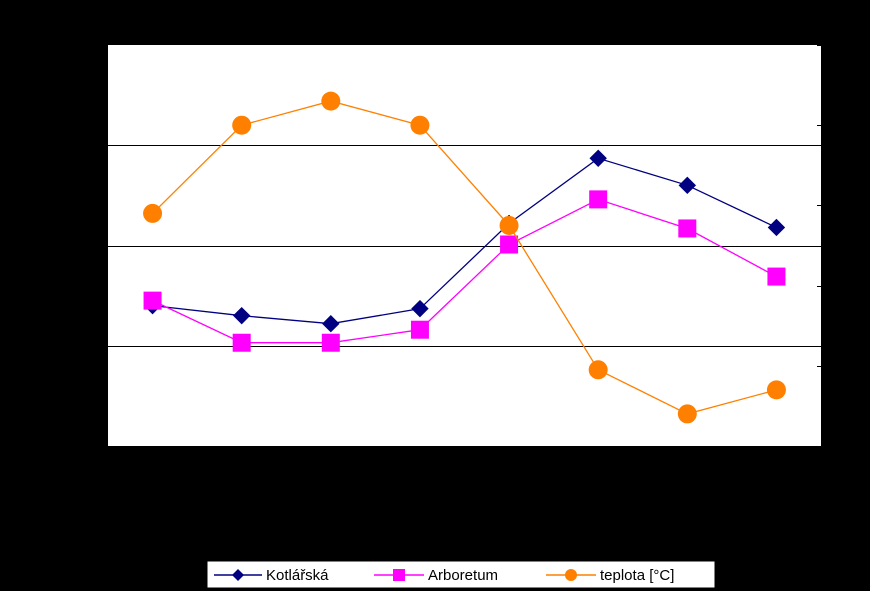 The image size is (870, 591). I want to click on legend-item-square: Arboretum, so click(436, 575).